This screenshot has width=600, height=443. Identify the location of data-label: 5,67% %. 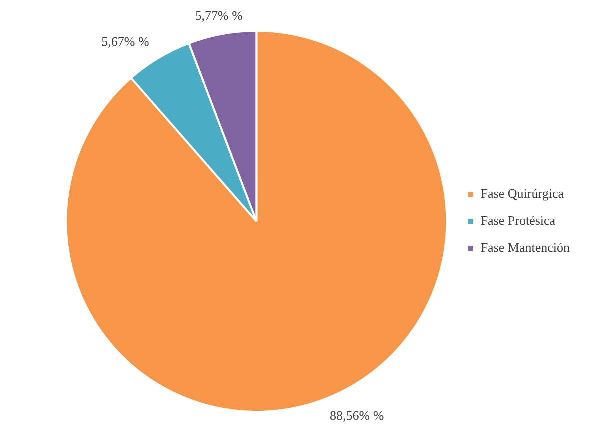
(126, 42).